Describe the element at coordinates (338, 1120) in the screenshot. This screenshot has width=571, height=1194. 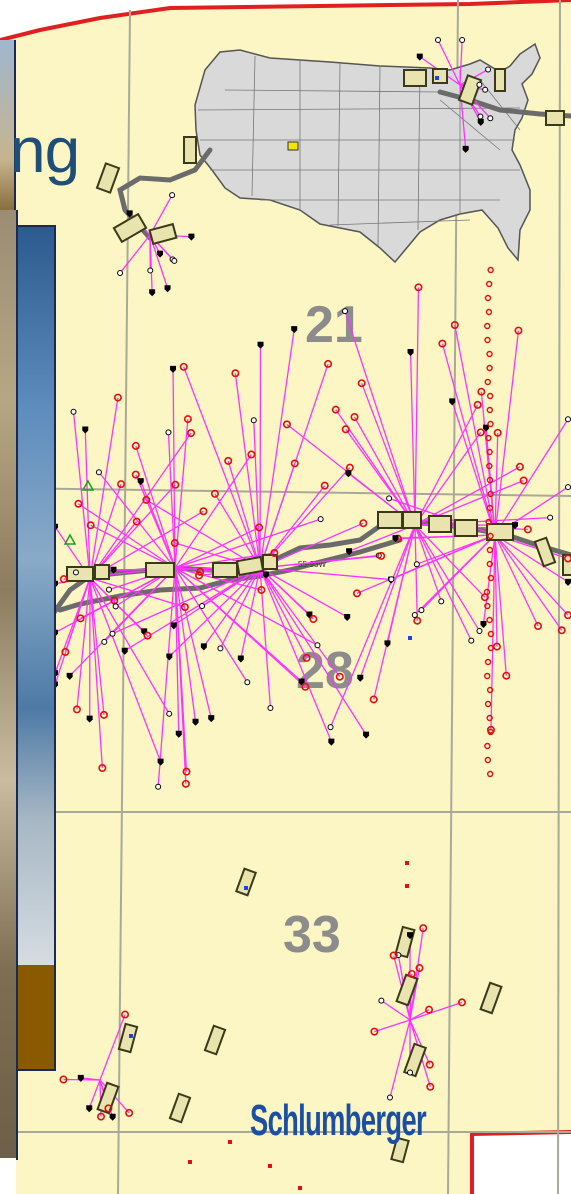
I see `schlumberger-logo: Schlumberger` at that location.